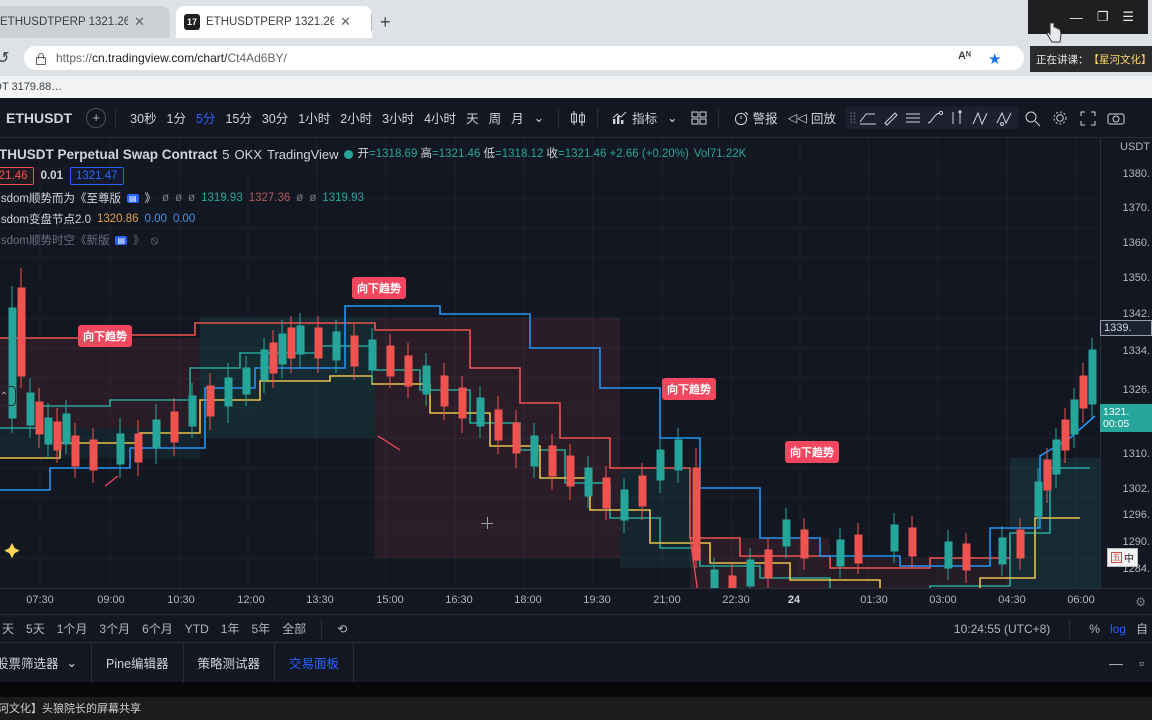  I want to click on trend-line-icon, so click(868, 118).